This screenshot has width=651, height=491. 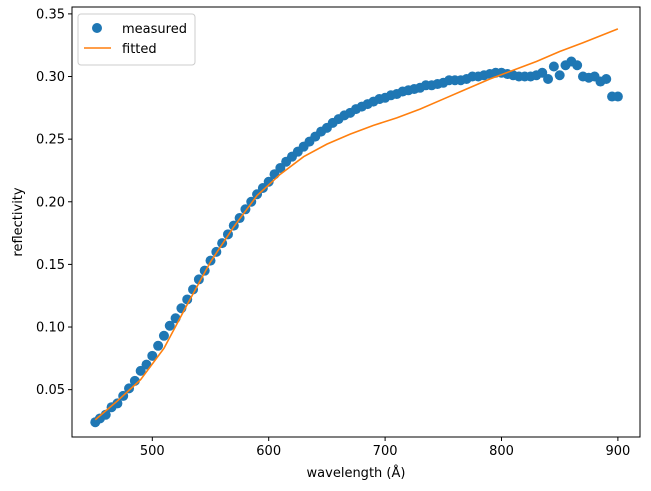 I want to click on x-tick-label: 600, so click(x=268, y=451).